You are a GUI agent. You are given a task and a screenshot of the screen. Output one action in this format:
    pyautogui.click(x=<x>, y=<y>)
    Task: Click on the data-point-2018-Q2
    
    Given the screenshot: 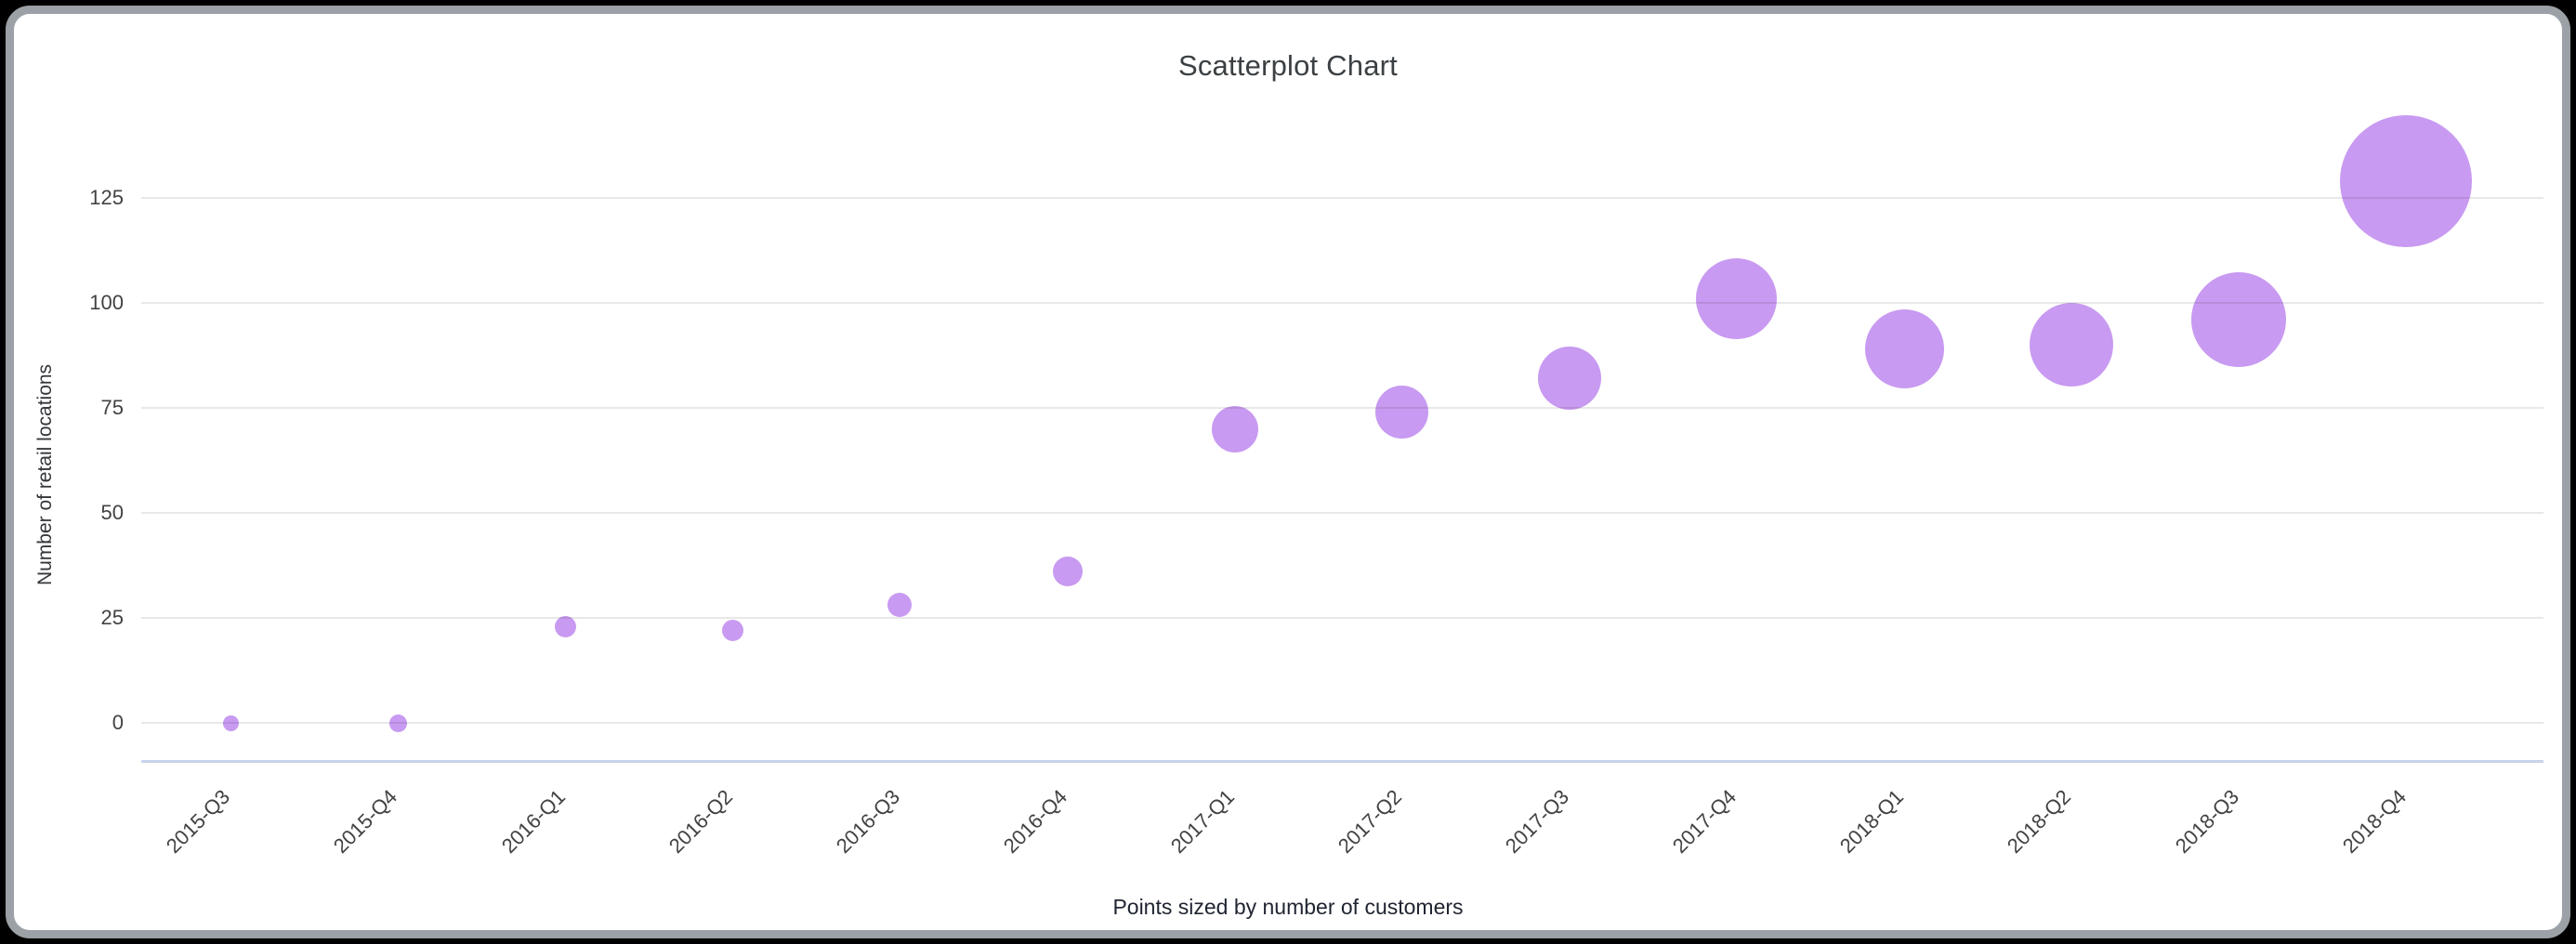 What is the action you would take?
    pyautogui.click(x=2072, y=345)
    